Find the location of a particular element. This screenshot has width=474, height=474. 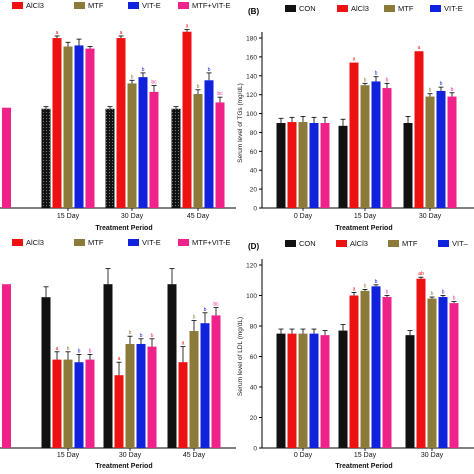

legend-label: MTF+VIT-E is located at coordinates (211, 242).